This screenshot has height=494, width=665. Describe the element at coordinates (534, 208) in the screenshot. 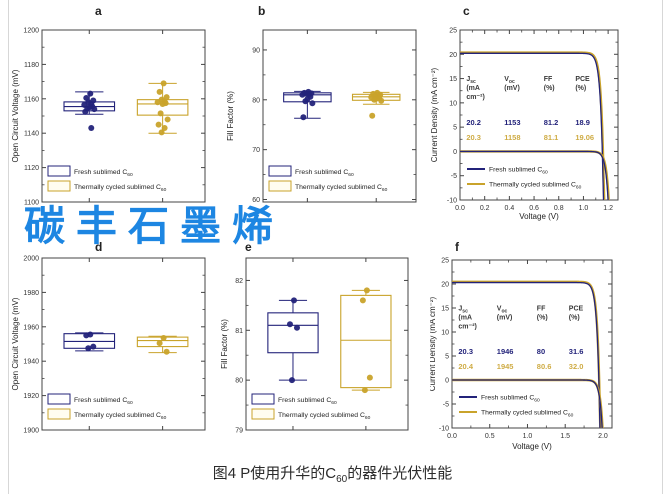

I see `svg-text: 0.6` at that location.